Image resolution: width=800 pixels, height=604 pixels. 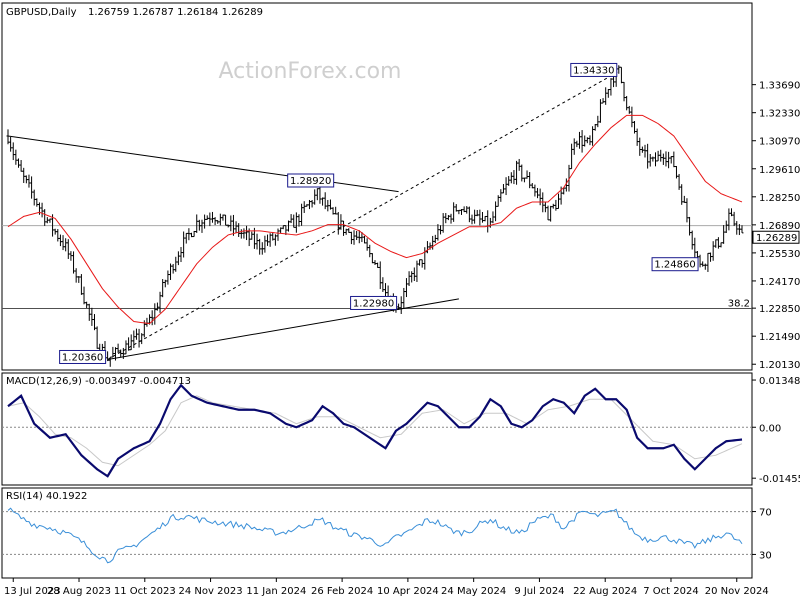 I want to click on price-tick-label: 1.20130, so click(x=779, y=365).